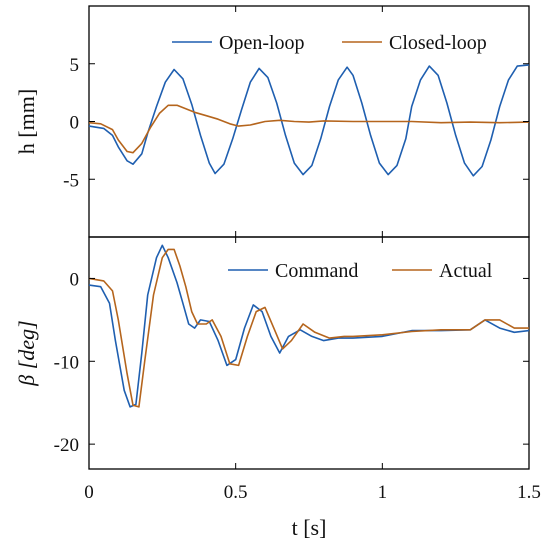  What do you see at coordinates (383, 492) in the screenshot?
I see `x-tick-label: 1` at bounding box center [383, 492].